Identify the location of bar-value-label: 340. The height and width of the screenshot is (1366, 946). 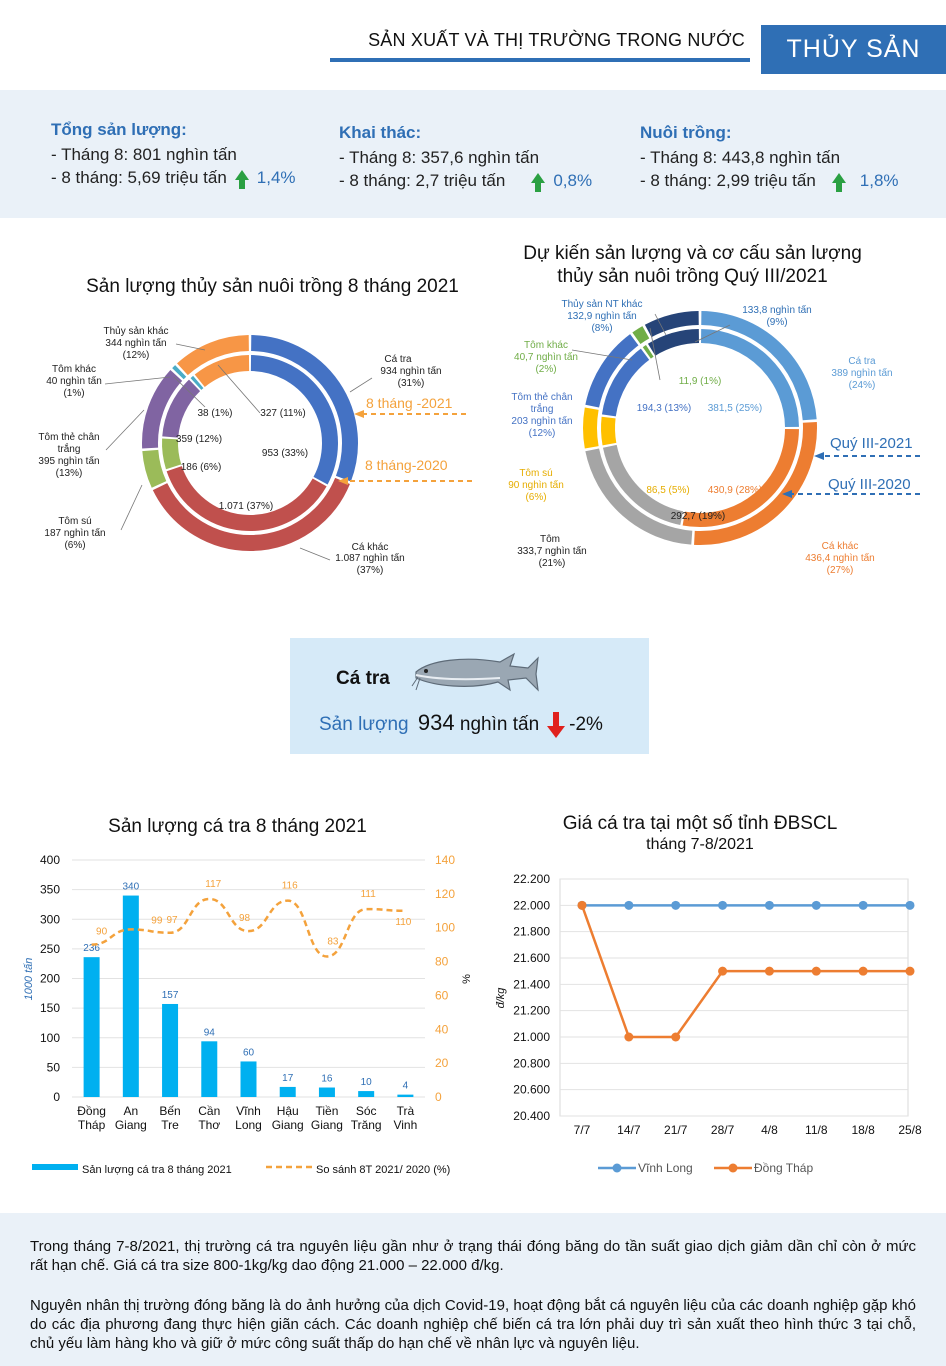
(130, 887).